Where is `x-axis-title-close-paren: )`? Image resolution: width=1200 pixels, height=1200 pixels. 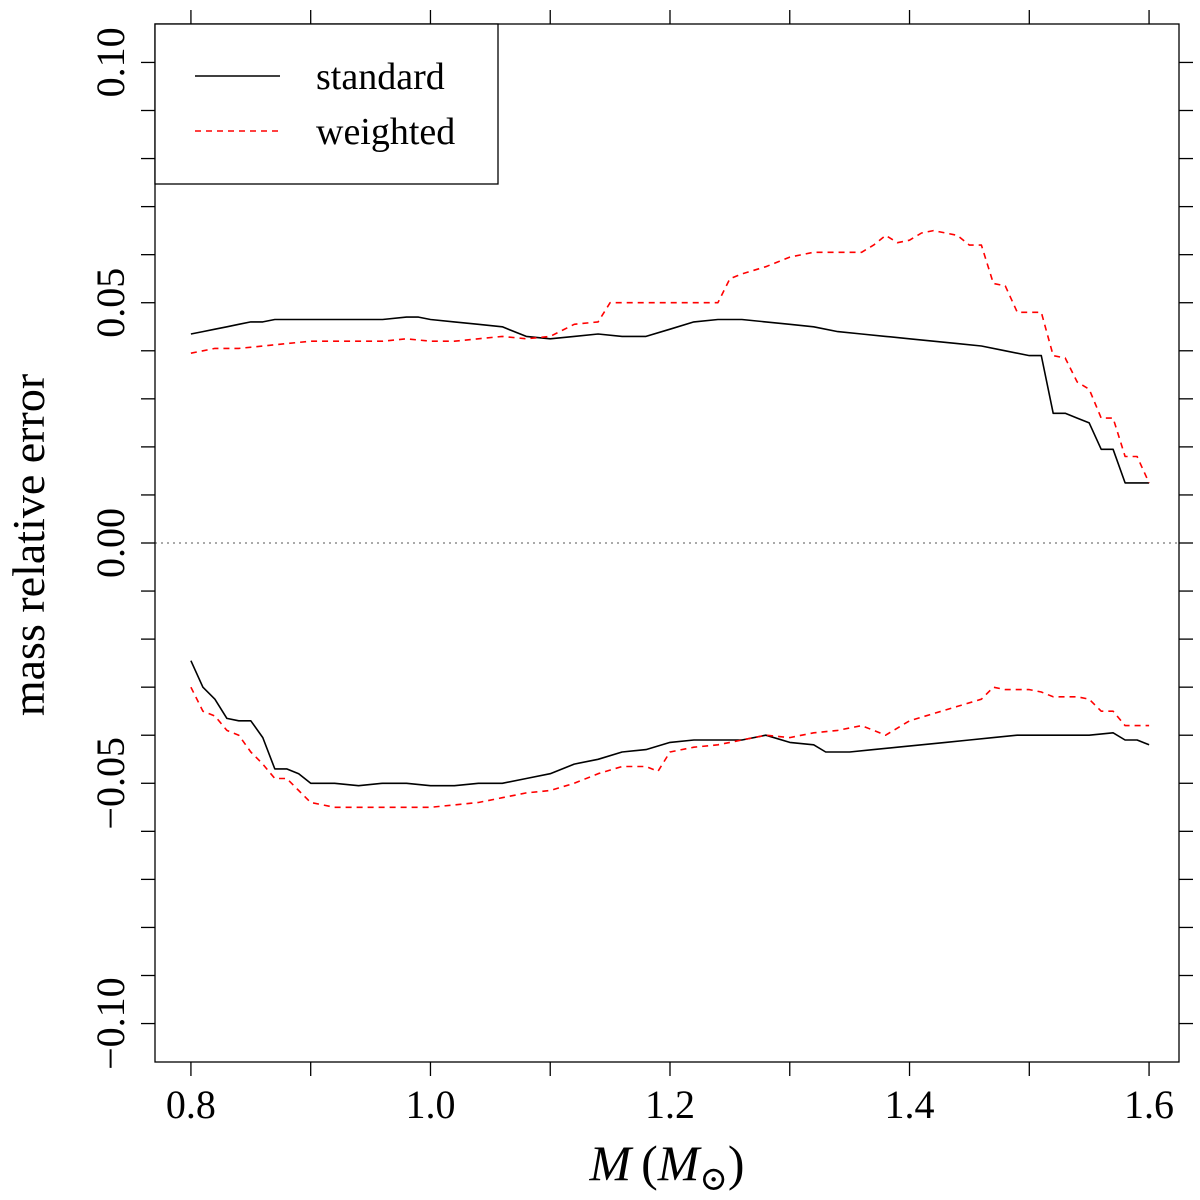
x-axis-title-close-paren: ) is located at coordinates (736, 1163).